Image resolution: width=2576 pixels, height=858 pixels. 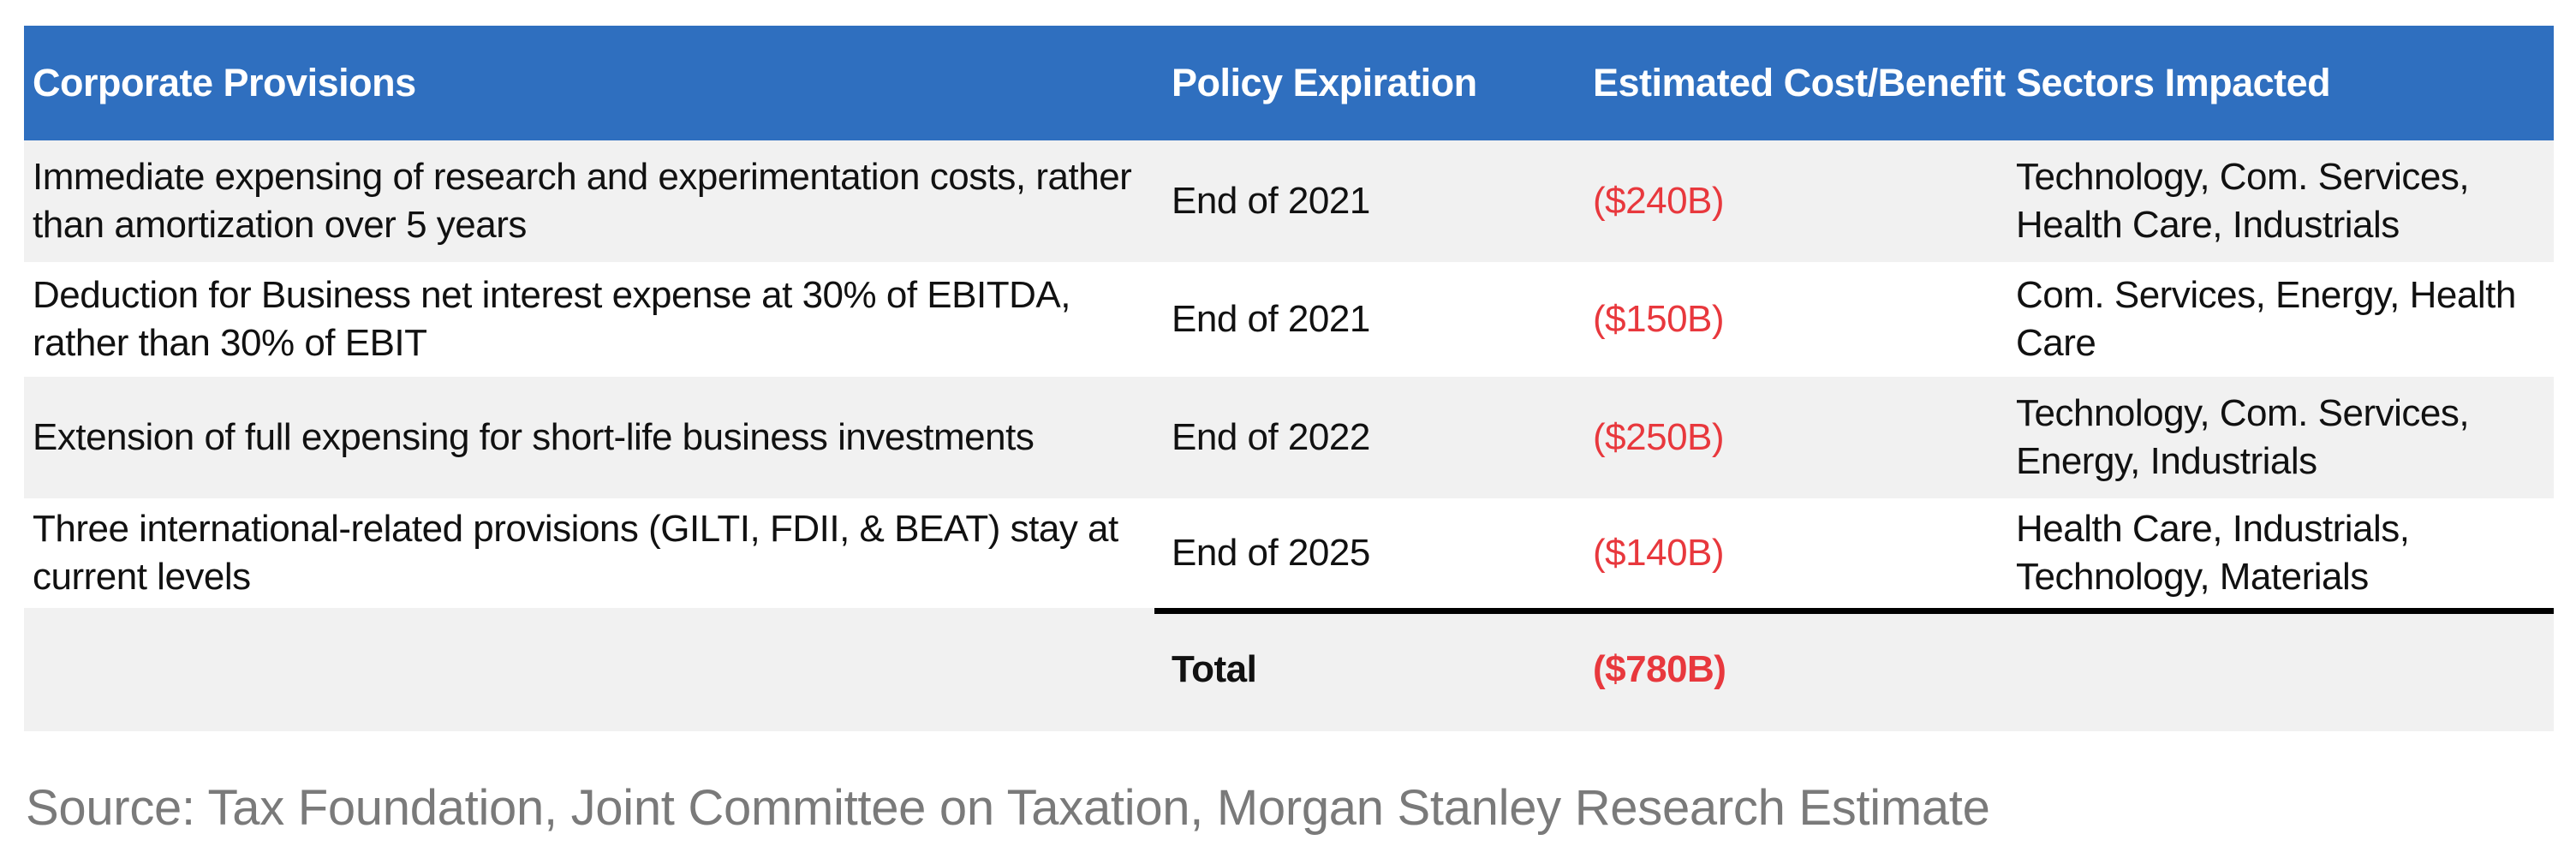 What do you see at coordinates (224, 82) in the screenshot?
I see `header-corporate-provisions: Corporate Provisions` at bounding box center [224, 82].